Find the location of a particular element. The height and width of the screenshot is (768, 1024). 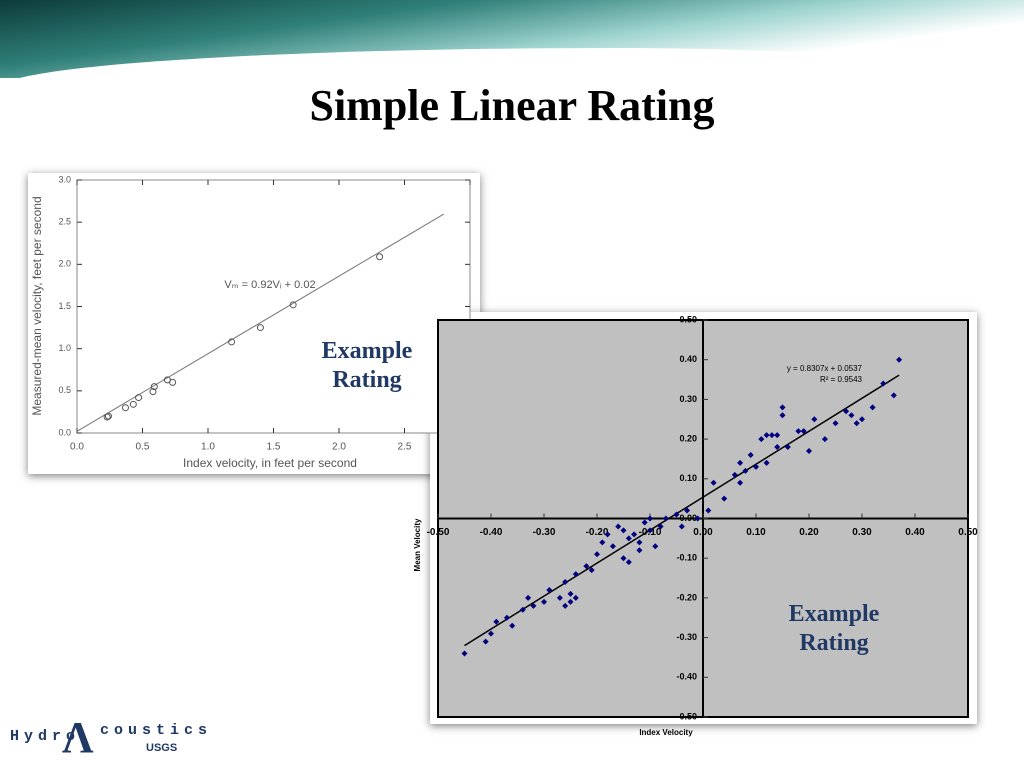

annotation: Vₘ = 0.92Vᵢ + 0.02 is located at coordinates (269, 285).